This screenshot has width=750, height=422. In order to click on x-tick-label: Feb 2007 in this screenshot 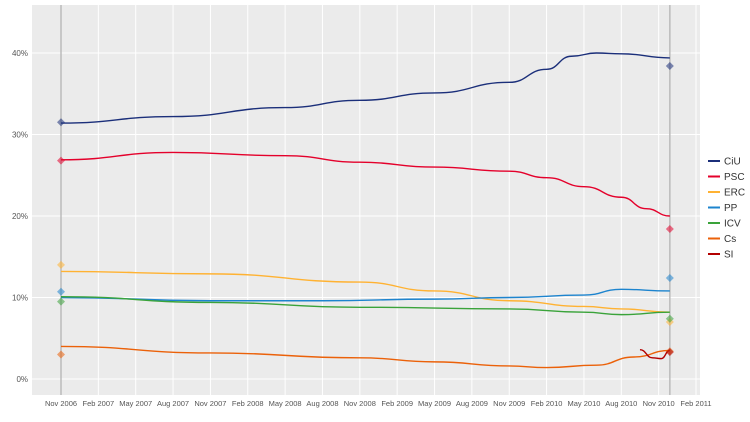, I will do `click(99, 403)`.